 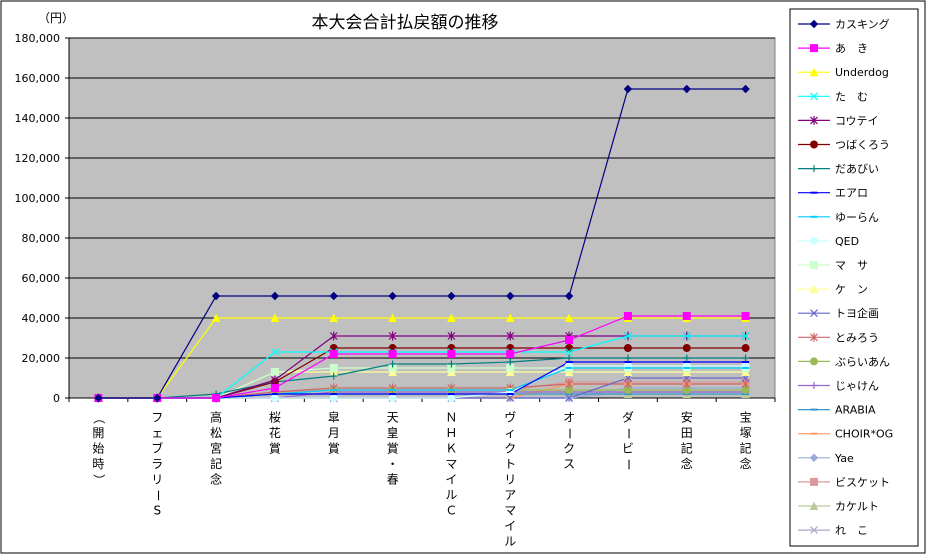 I want to click on x-tick-char: 高, so click(x=216, y=417).